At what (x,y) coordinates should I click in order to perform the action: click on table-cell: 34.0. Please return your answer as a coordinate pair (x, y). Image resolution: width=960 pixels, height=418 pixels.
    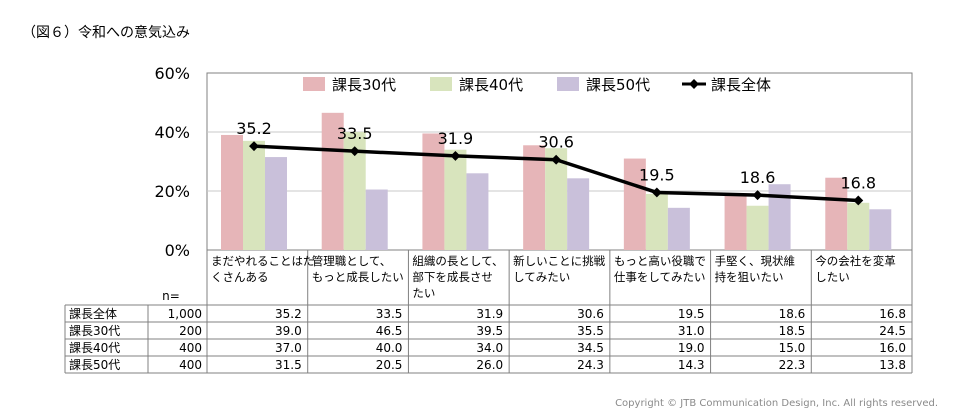
    Looking at the image, I should click on (489, 348).